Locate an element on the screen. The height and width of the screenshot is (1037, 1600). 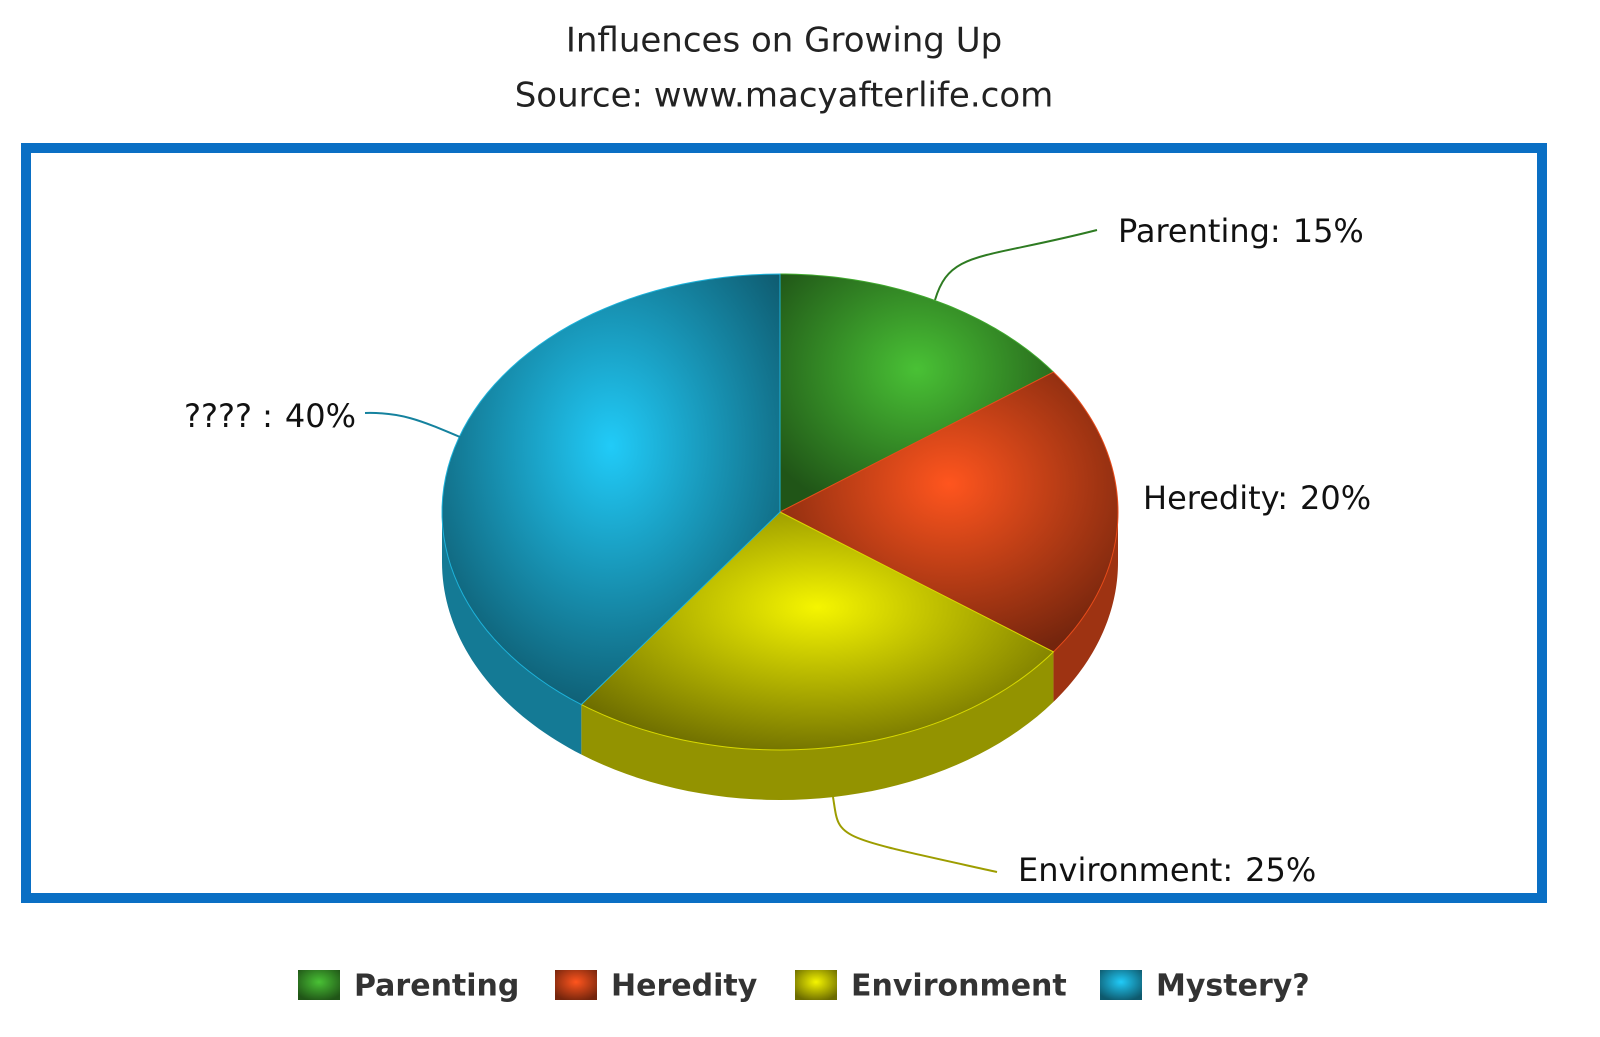
slice-label-name: Parenting: is located at coordinates (1199, 231).